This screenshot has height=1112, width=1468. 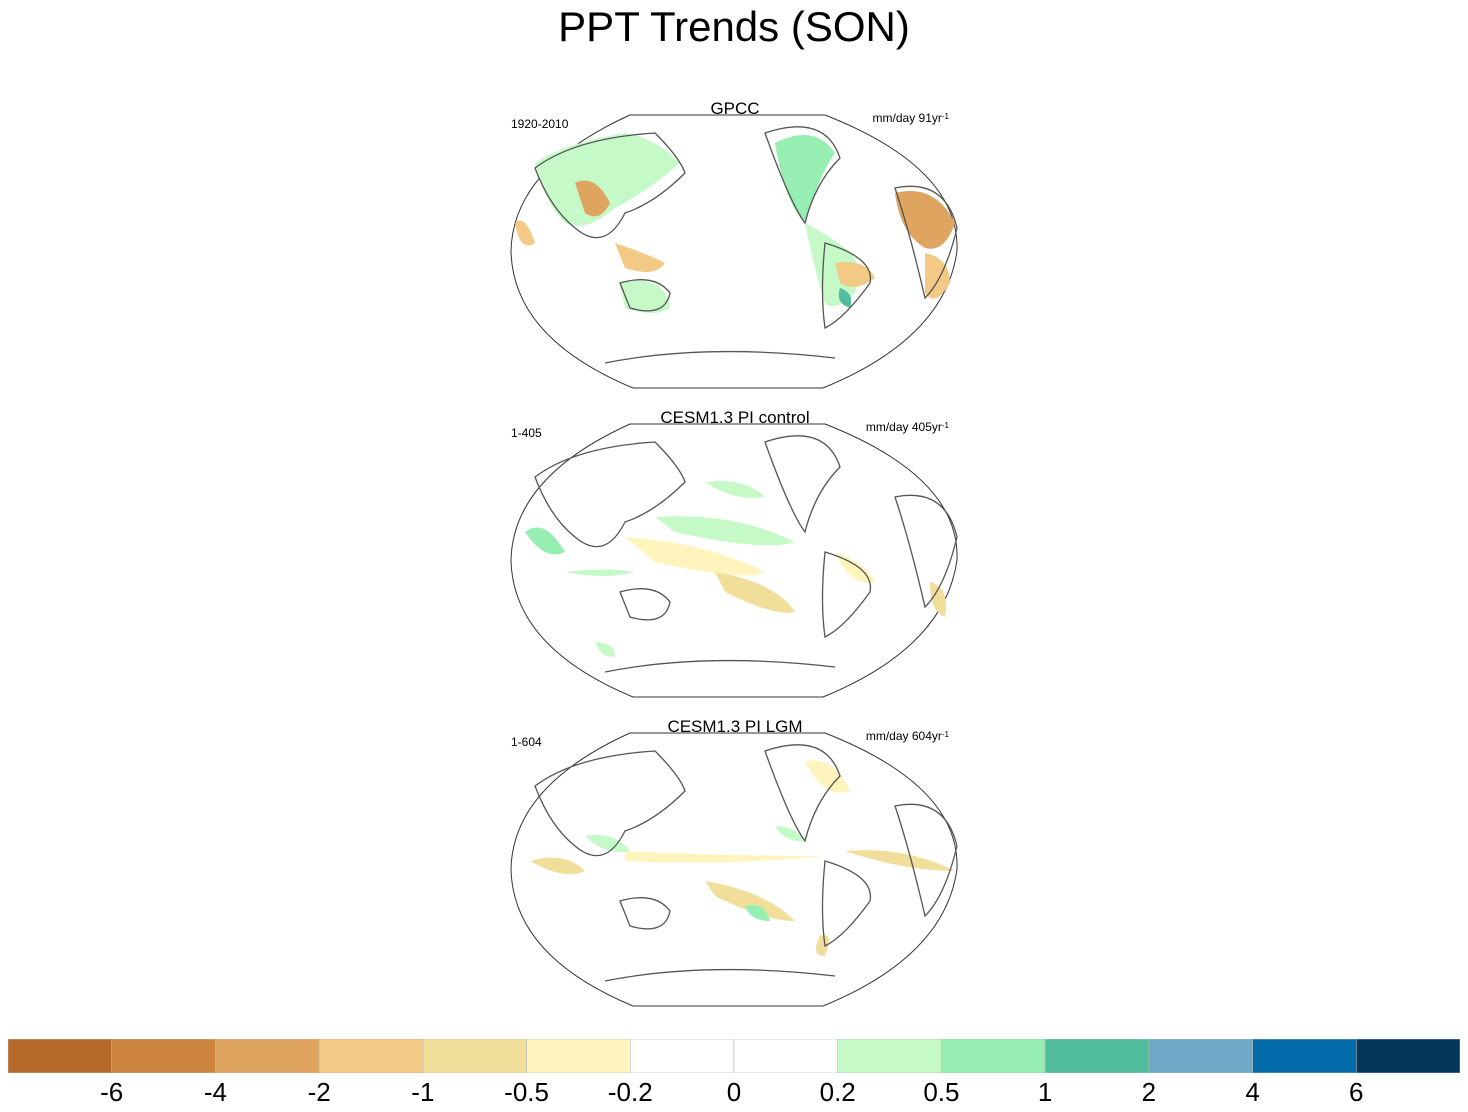 What do you see at coordinates (540, 124) in the screenshot?
I see `panel-period: 1920-2010` at bounding box center [540, 124].